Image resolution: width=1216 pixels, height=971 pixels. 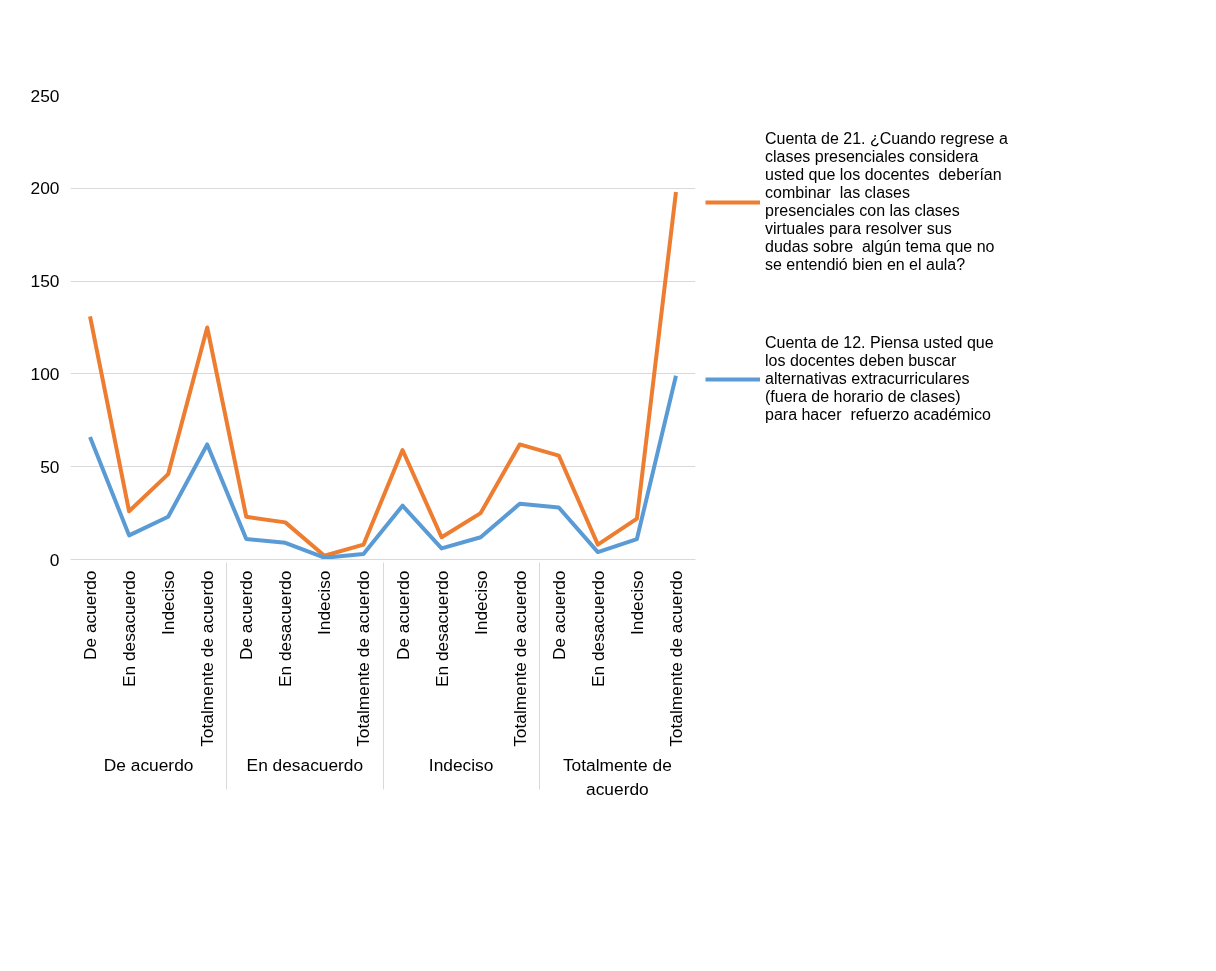 What do you see at coordinates (54, 559) in the screenshot?
I see `y-tick-label: 0` at bounding box center [54, 559].